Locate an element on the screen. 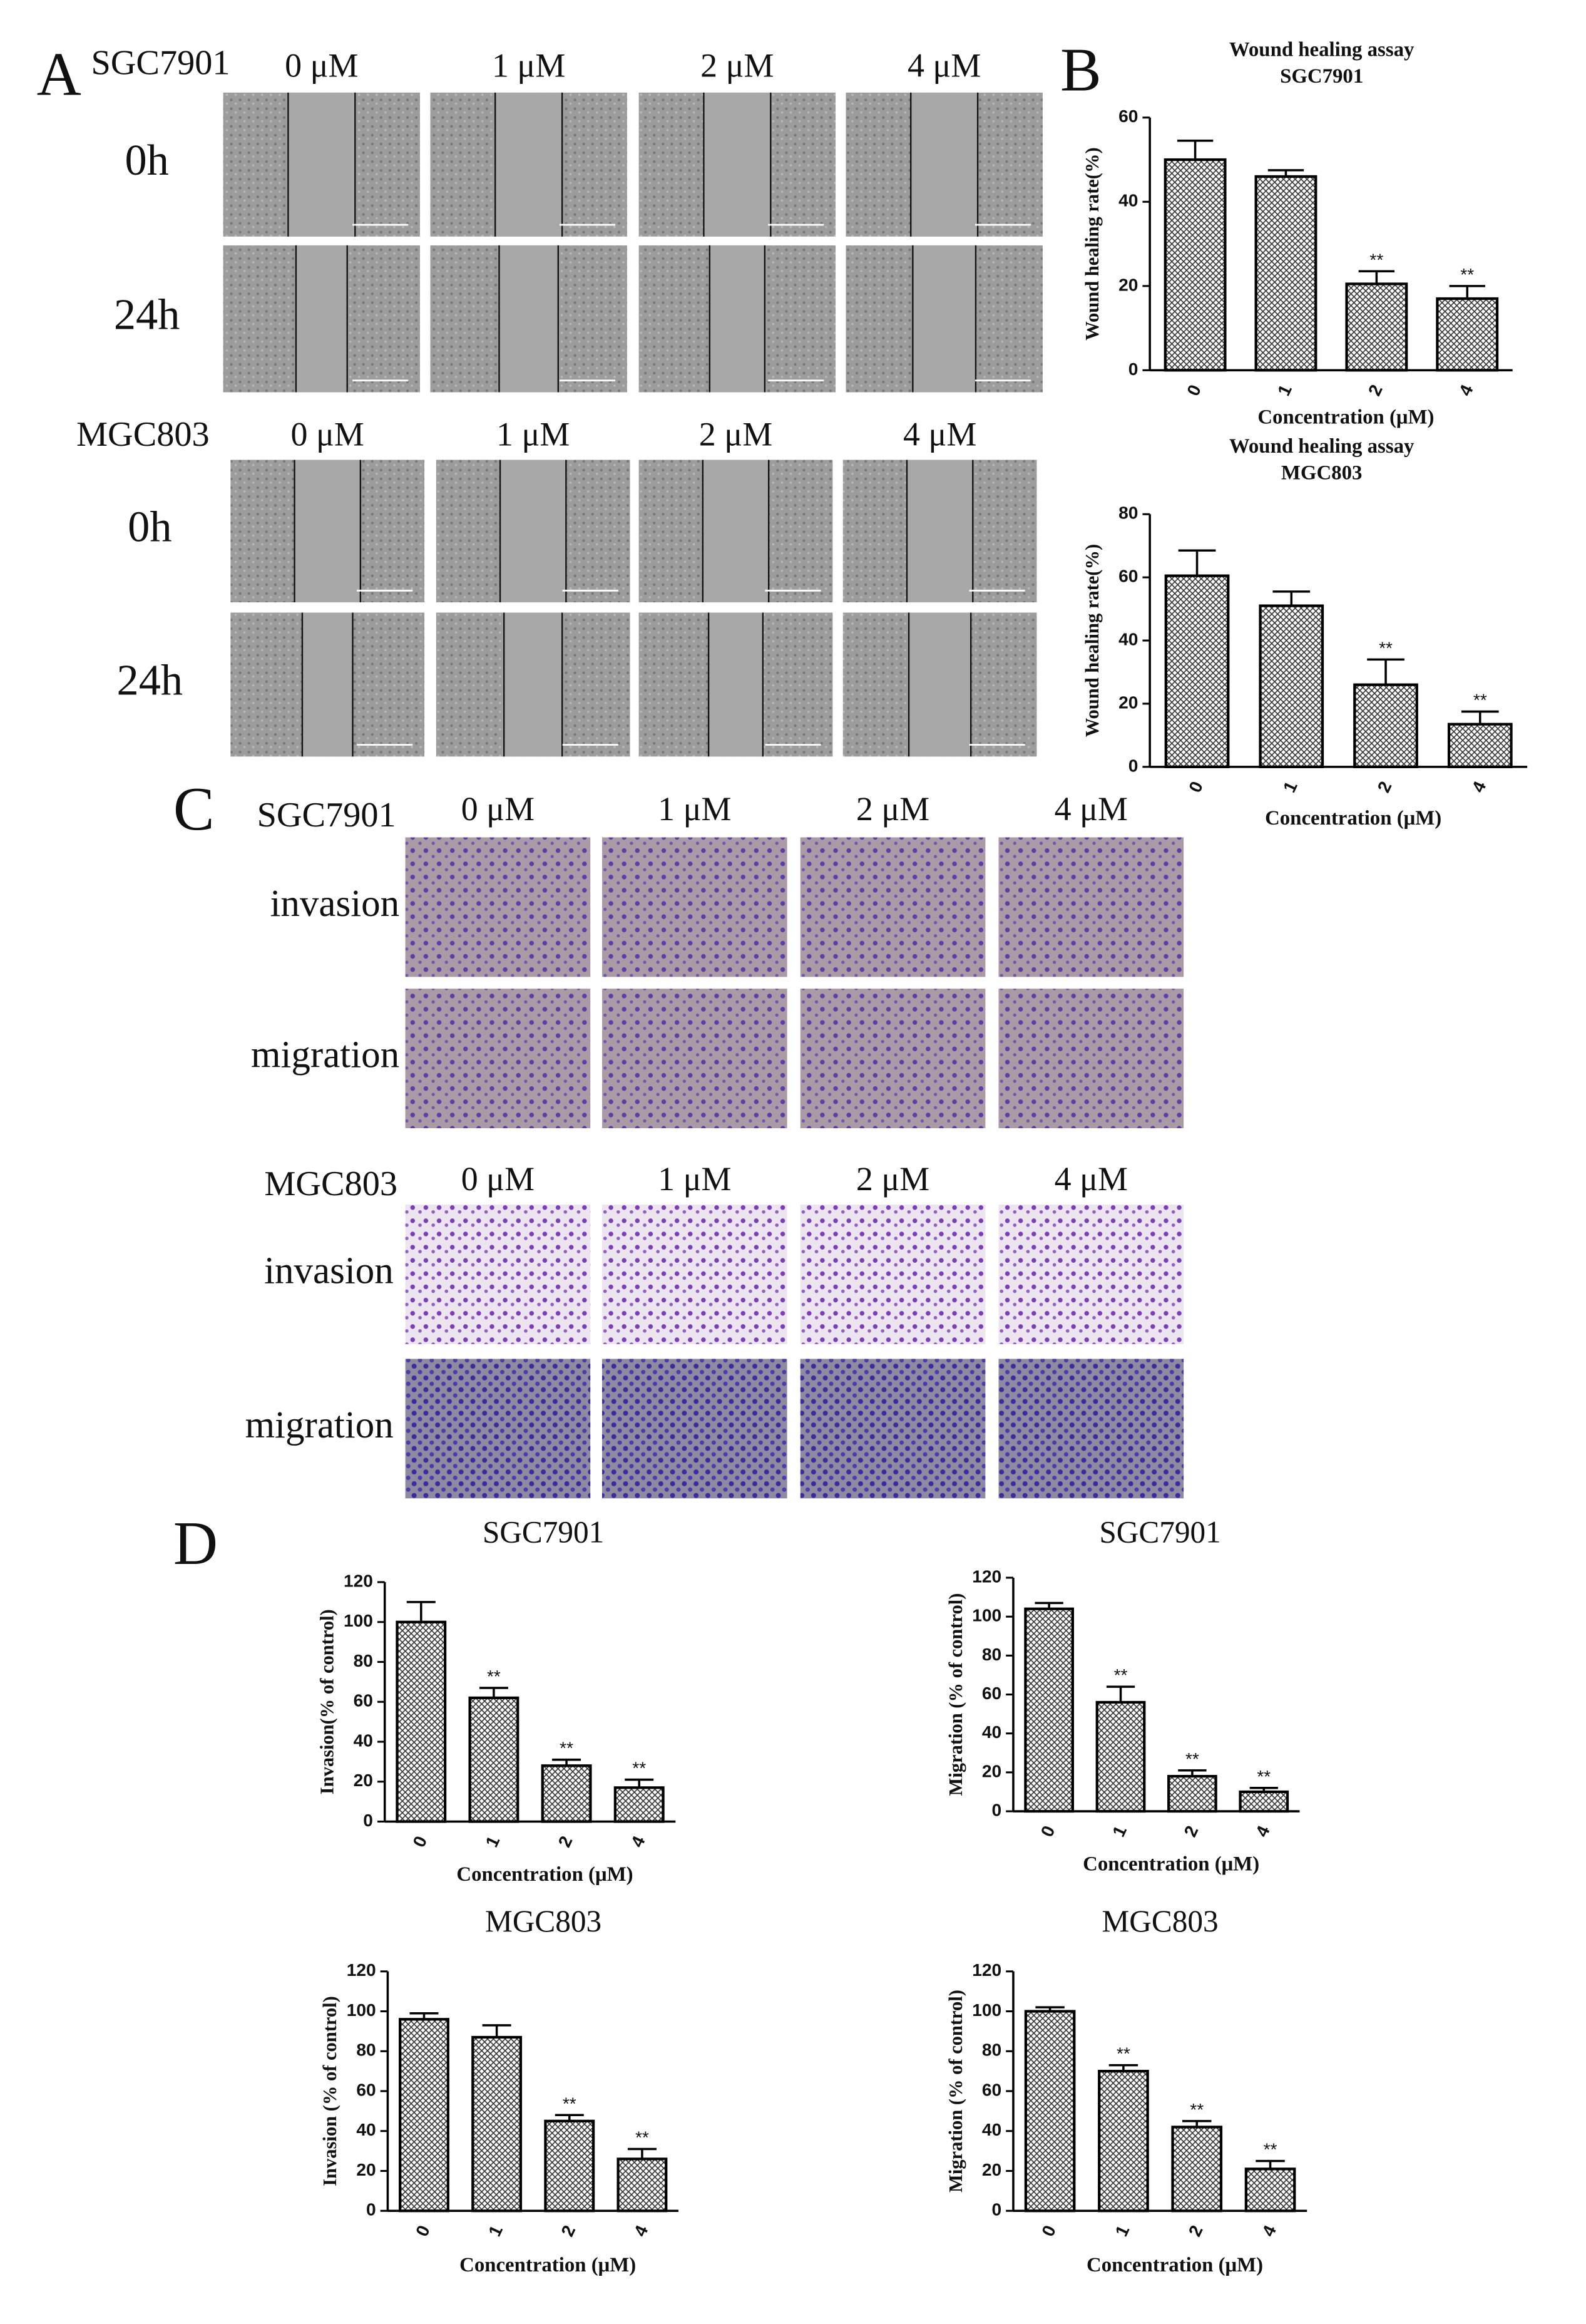 This screenshot has width=1586, height=2324. panel-label: C is located at coordinates (194, 809).